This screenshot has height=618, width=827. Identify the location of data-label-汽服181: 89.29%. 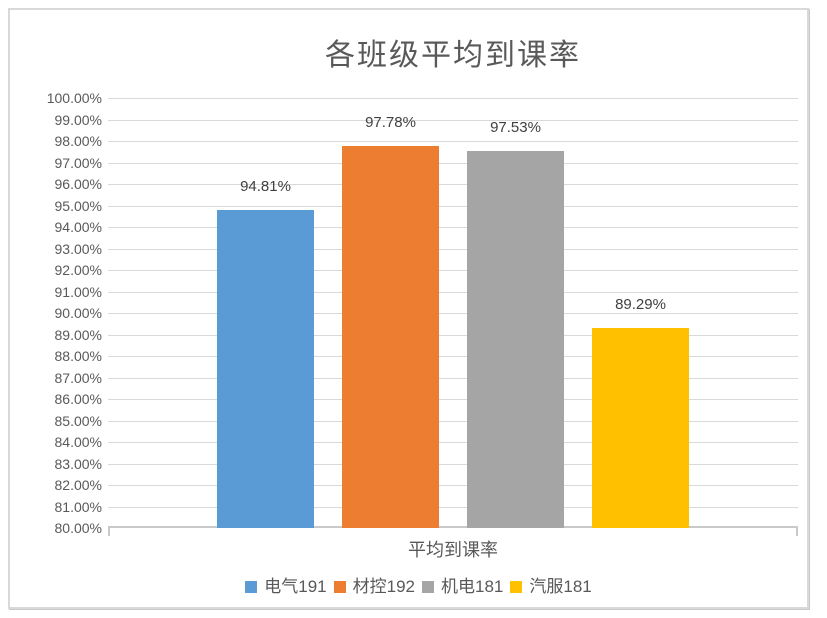
(640, 305).